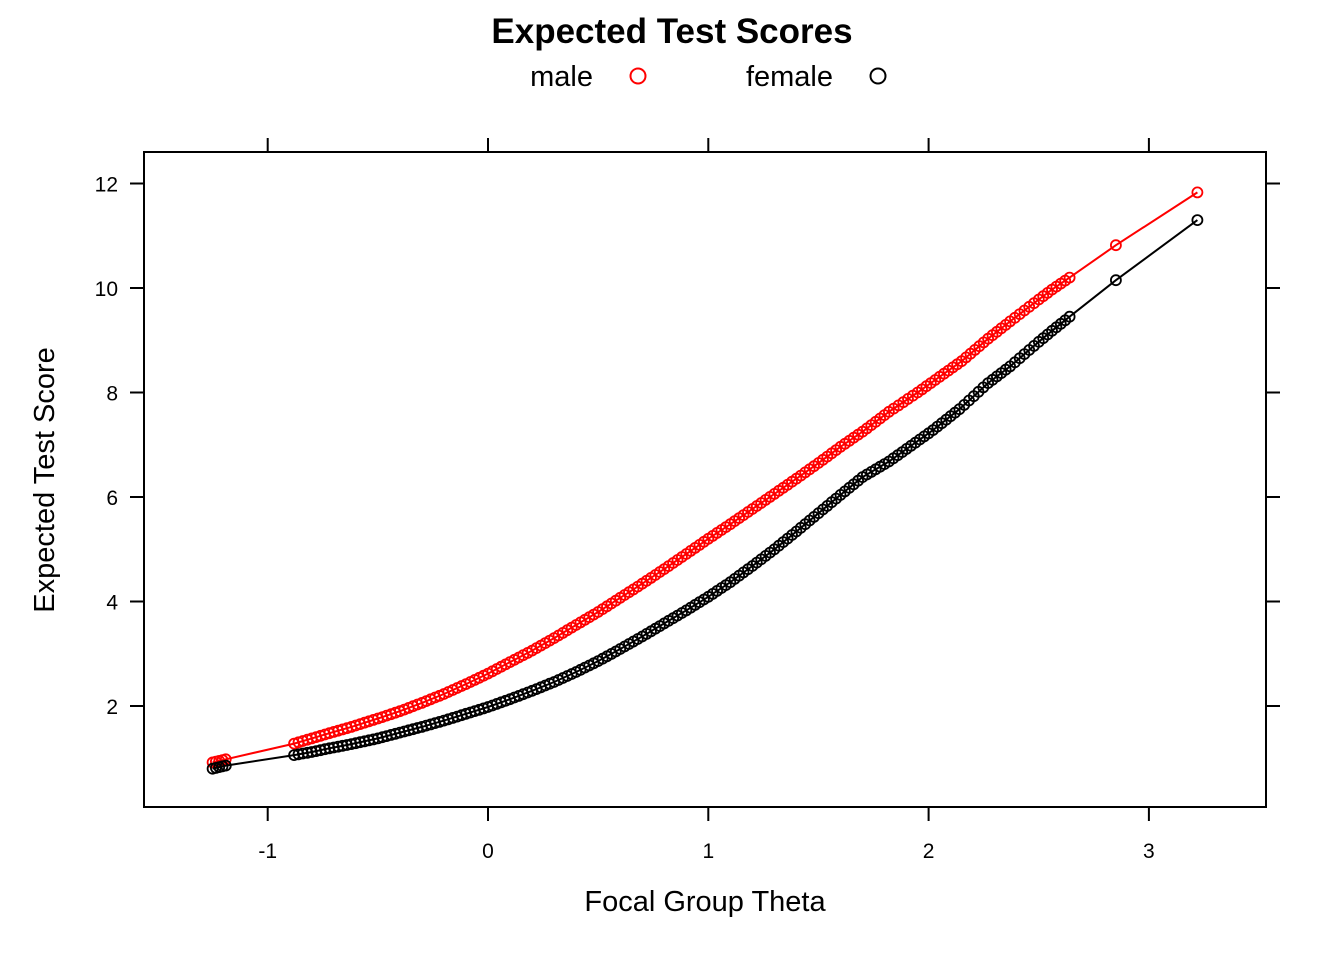  I want to click on x-tick-label: 1, so click(708, 851).